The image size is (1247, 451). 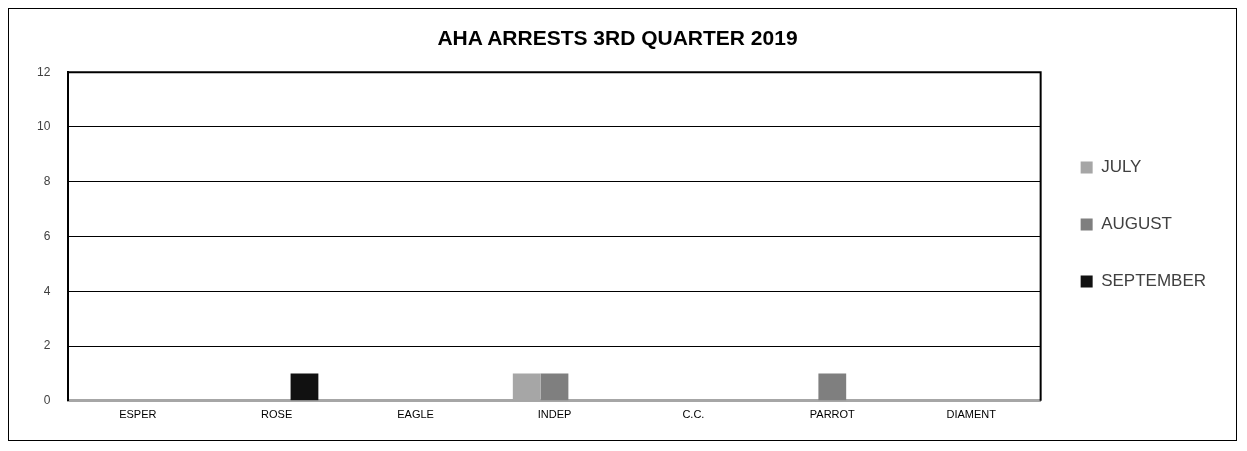 I want to click on legend-label: SEPTEMBER, so click(x=1153, y=281).